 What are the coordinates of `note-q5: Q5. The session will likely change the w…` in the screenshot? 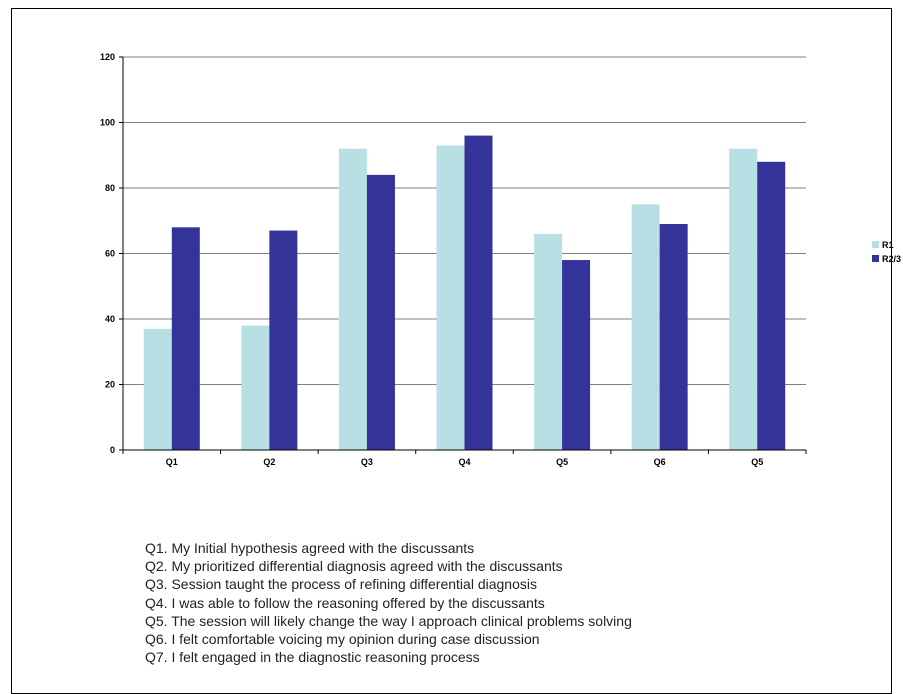 It's located at (388, 620).